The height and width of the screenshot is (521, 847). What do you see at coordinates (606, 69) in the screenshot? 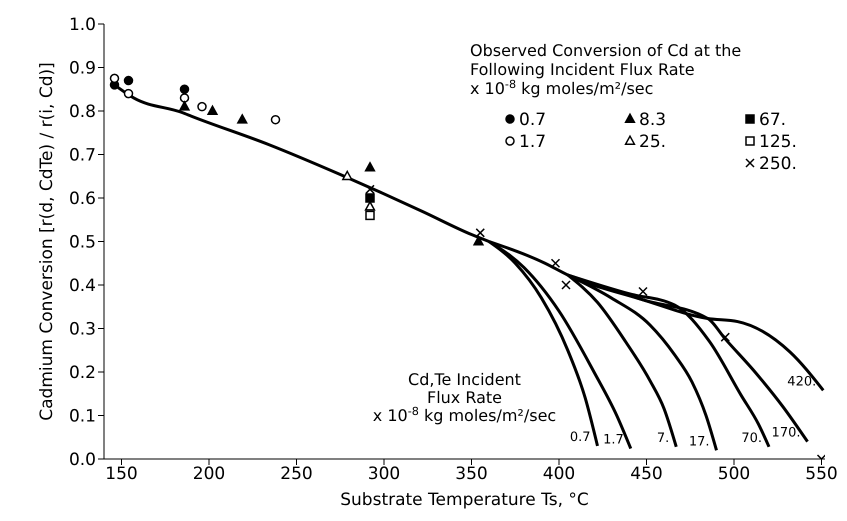
I see `legend-title: Observed Conversion of Cd at the Following Incident Flux Rate x 10$^{-8}$ kg moles/m²/sec` at bounding box center [606, 69].